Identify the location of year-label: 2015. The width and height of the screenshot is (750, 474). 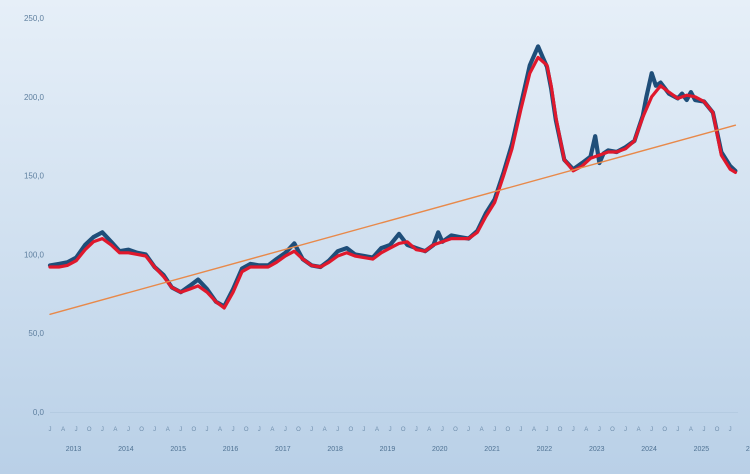
(178, 449).